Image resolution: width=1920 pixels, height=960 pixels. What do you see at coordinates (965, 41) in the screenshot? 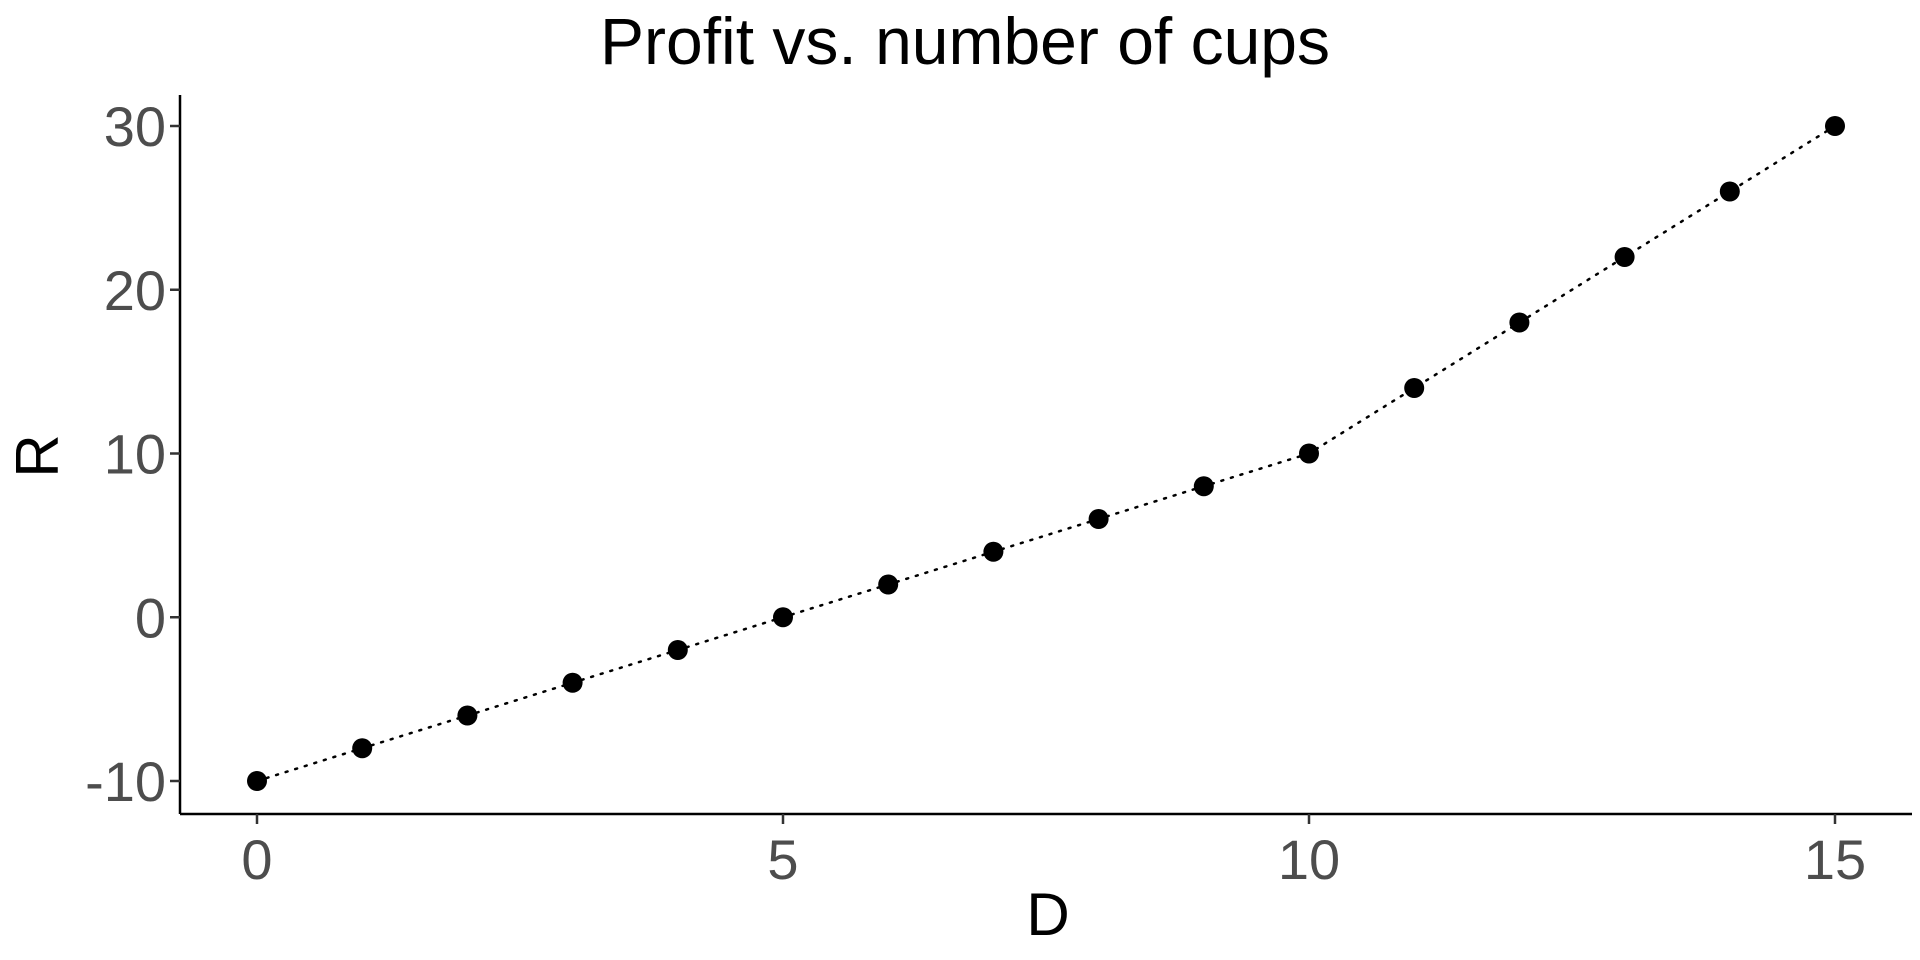
I see `chart-title: Profit vs. number of cups` at bounding box center [965, 41].